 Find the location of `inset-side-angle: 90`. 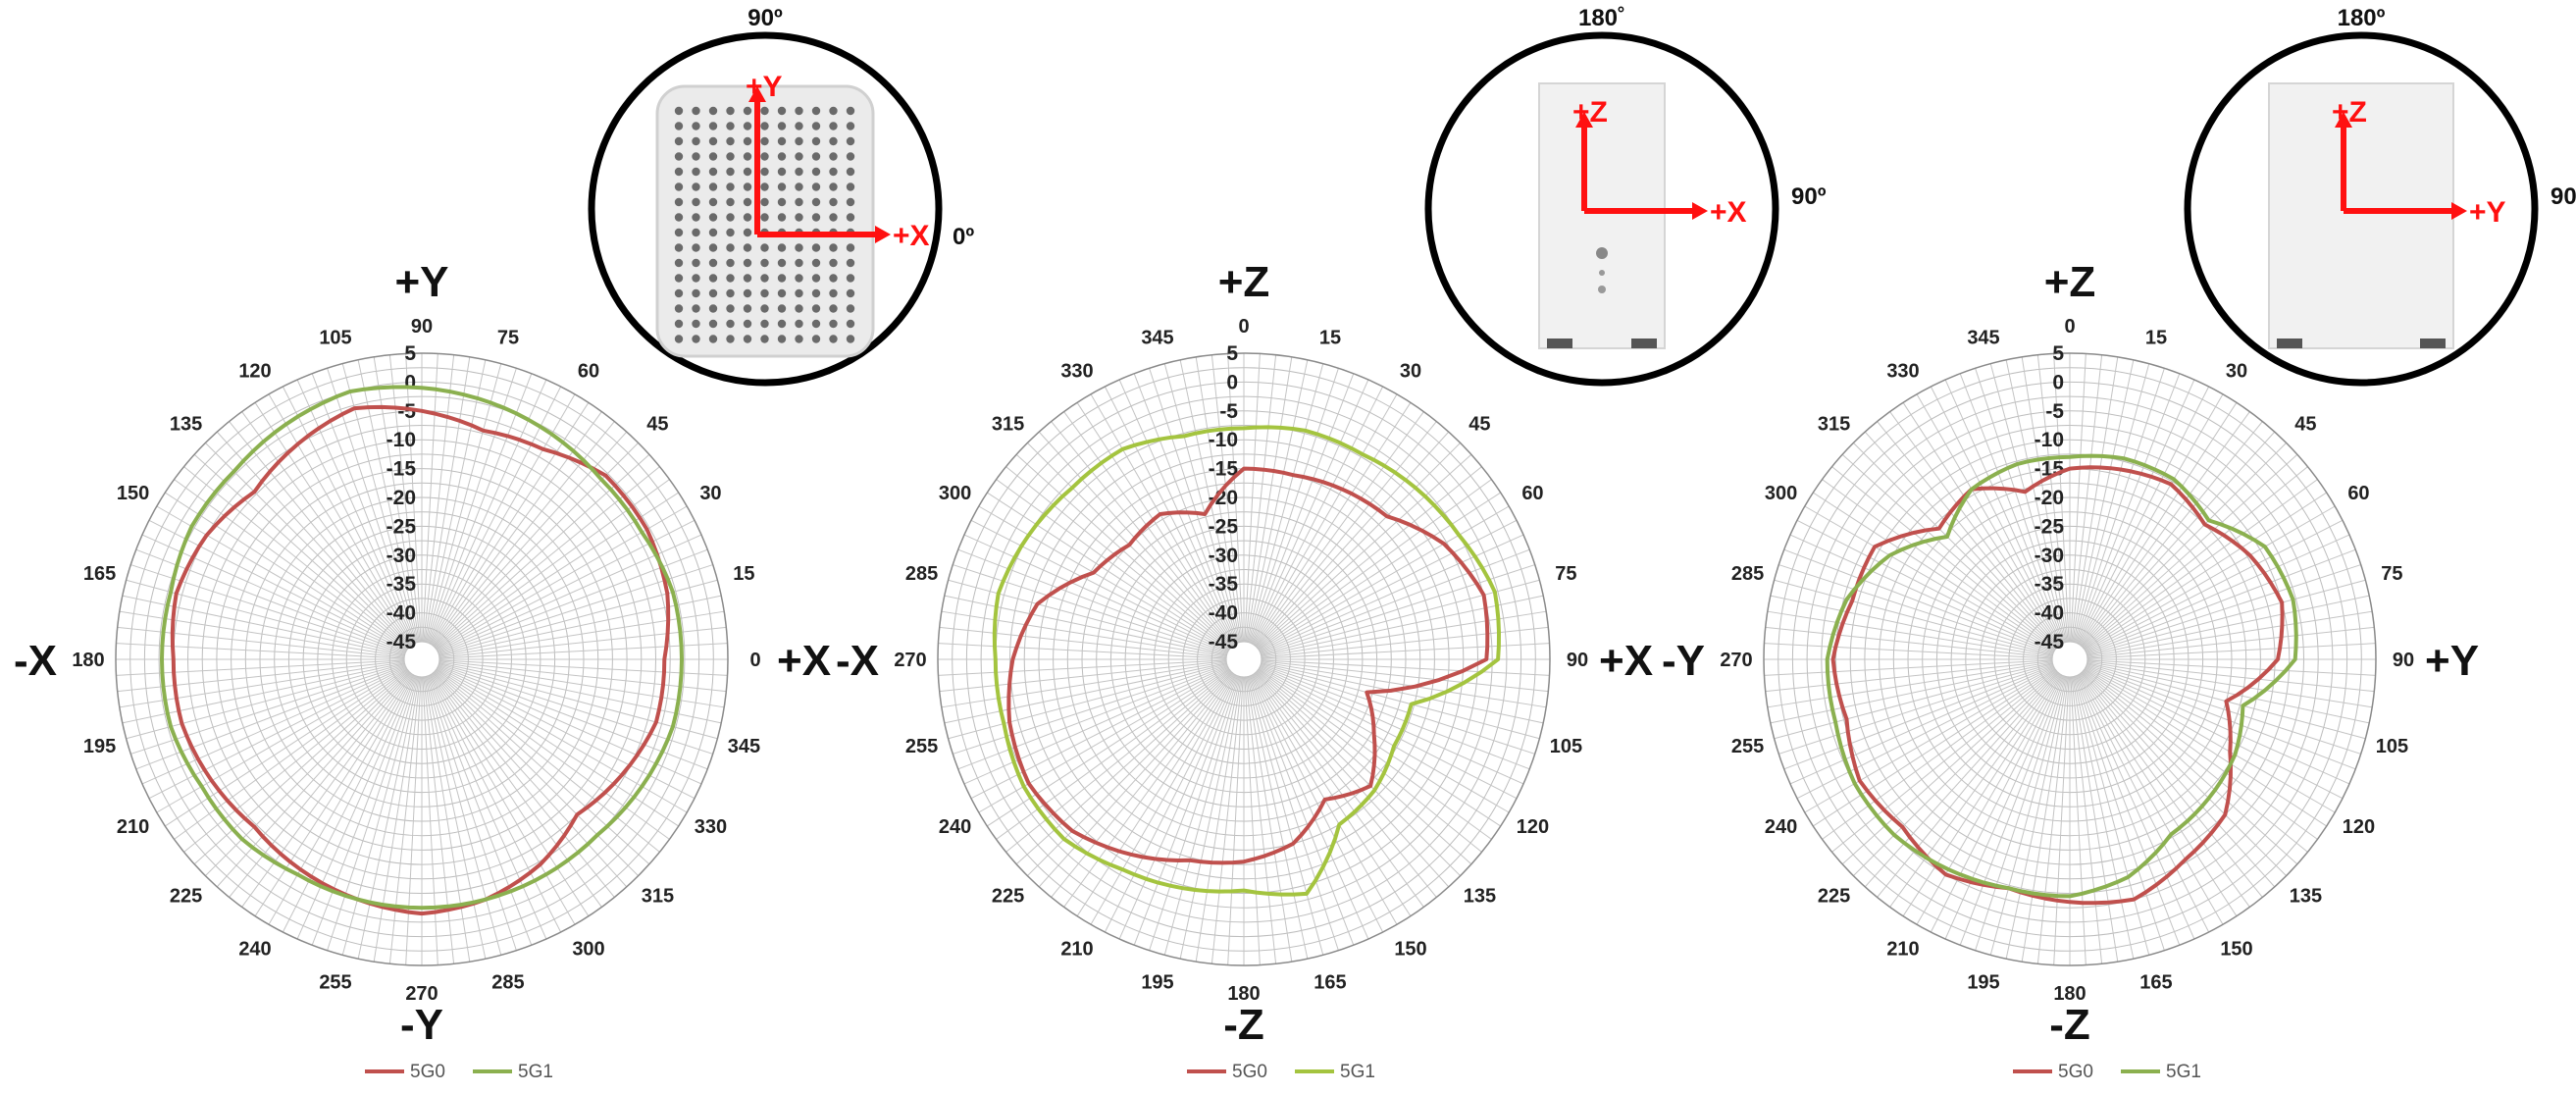

inset-side-angle: 90 is located at coordinates (2563, 196).